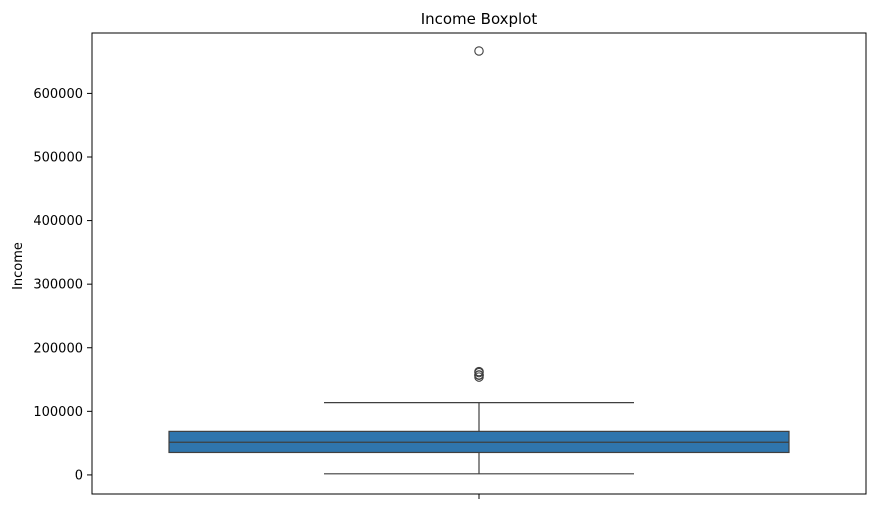  Describe the element at coordinates (58, 94) in the screenshot. I see `y-tick-label: 600000` at that location.